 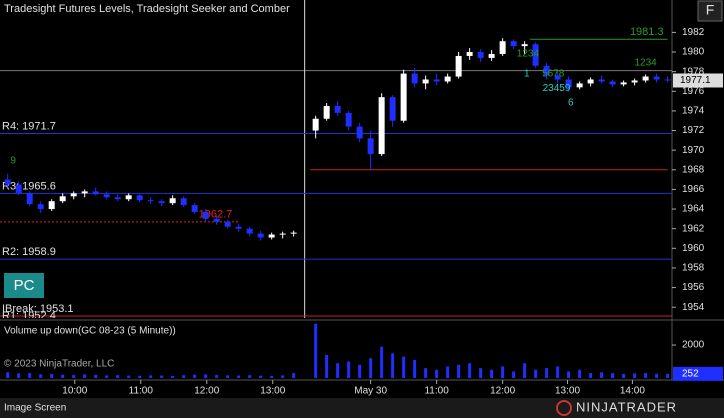 What do you see at coordinates (571, 103) in the screenshot?
I see `seeker-count: 6` at bounding box center [571, 103].